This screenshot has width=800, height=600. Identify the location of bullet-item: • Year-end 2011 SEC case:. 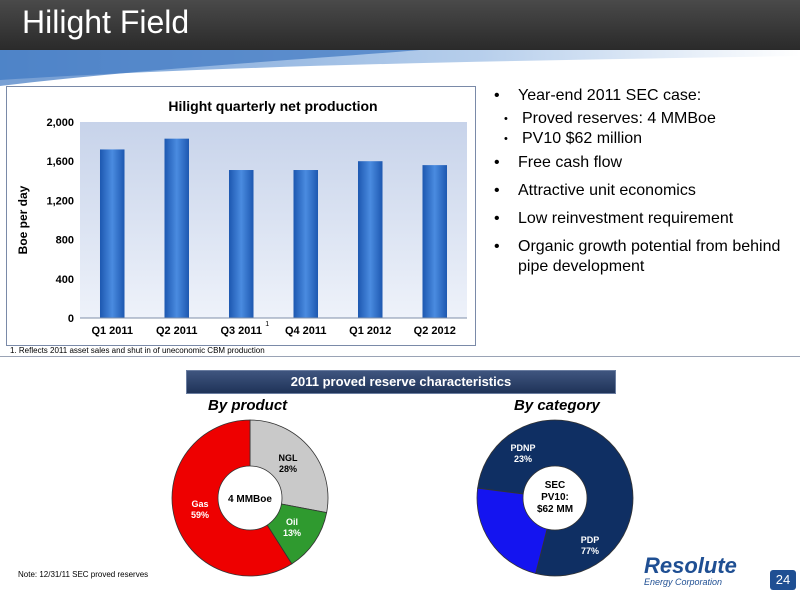
(598, 95).